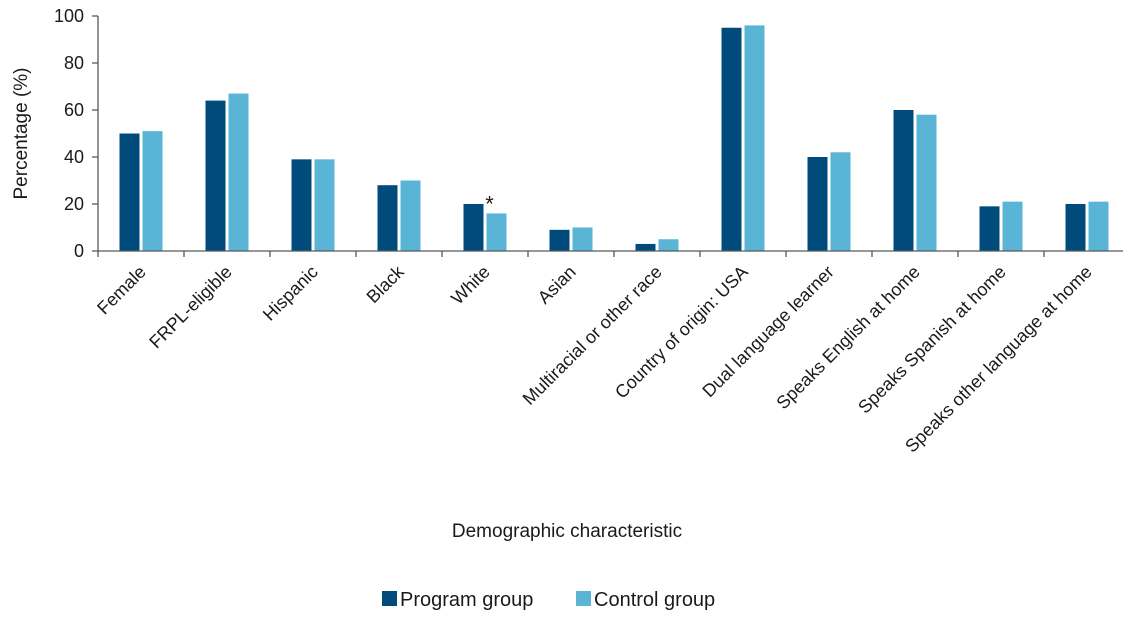 The width and height of the screenshot is (1123, 623). Describe the element at coordinates (76, 133) in the screenshot. I see `y-ticks: 0 20 40 60 80 100` at that location.